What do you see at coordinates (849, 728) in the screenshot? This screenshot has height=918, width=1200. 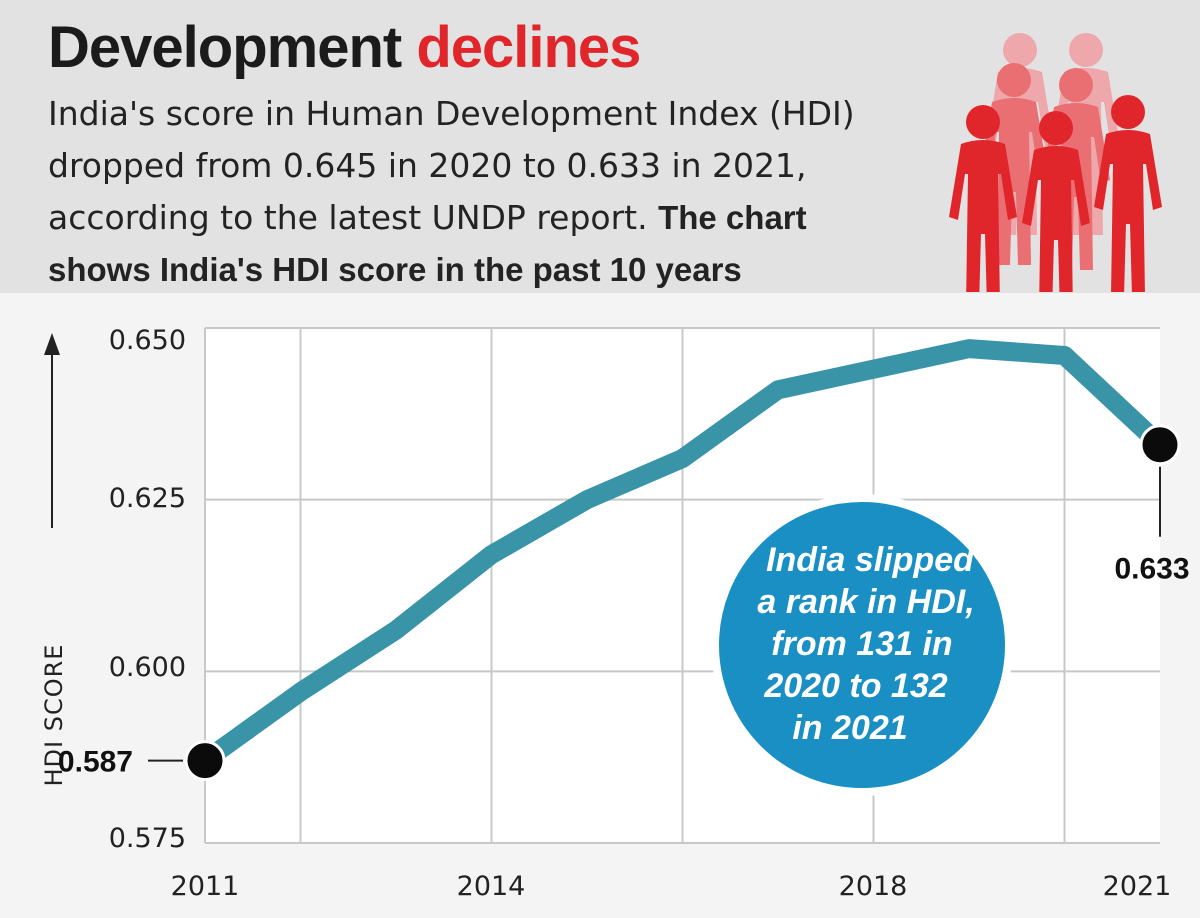 I see `callout-line-5: in 2021` at bounding box center [849, 728].